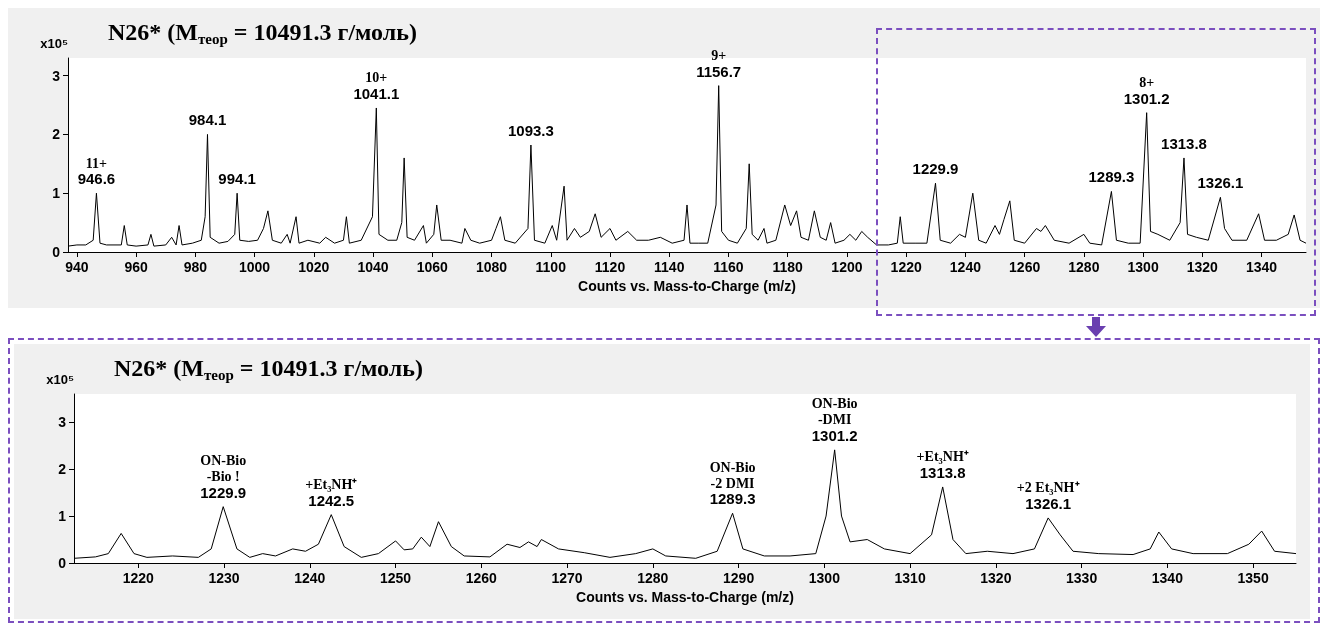 The width and height of the screenshot is (1328, 627). What do you see at coordinates (732, 483) in the screenshot?
I see `annotation: -2 DMI` at bounding box center [732, 483].